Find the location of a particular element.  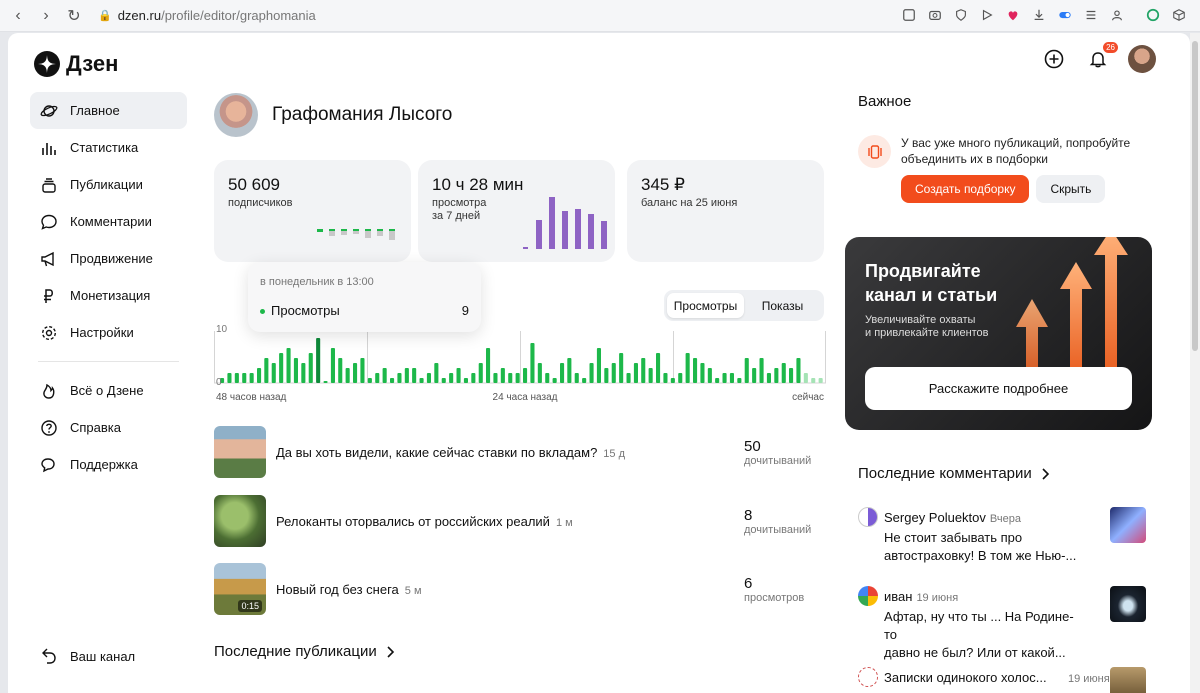

play-icon is located at coordinates (987, 15).